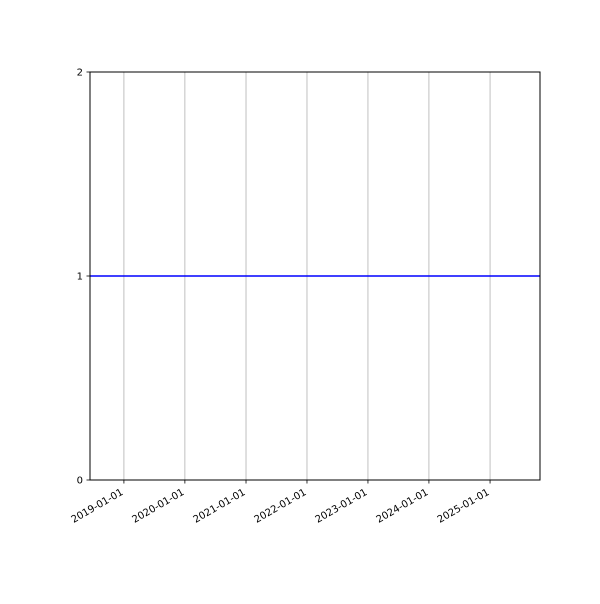  I want to click on x-tick-label: 2024-01-01, so click(403, 506).